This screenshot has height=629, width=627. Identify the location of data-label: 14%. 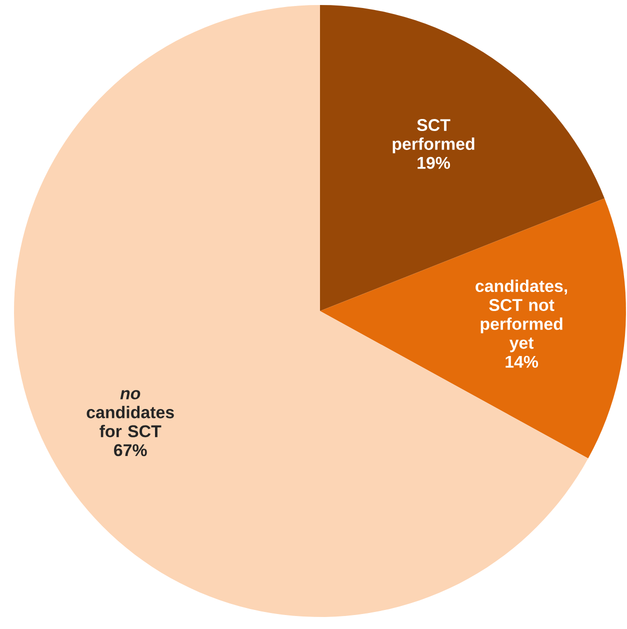
(522, 362).